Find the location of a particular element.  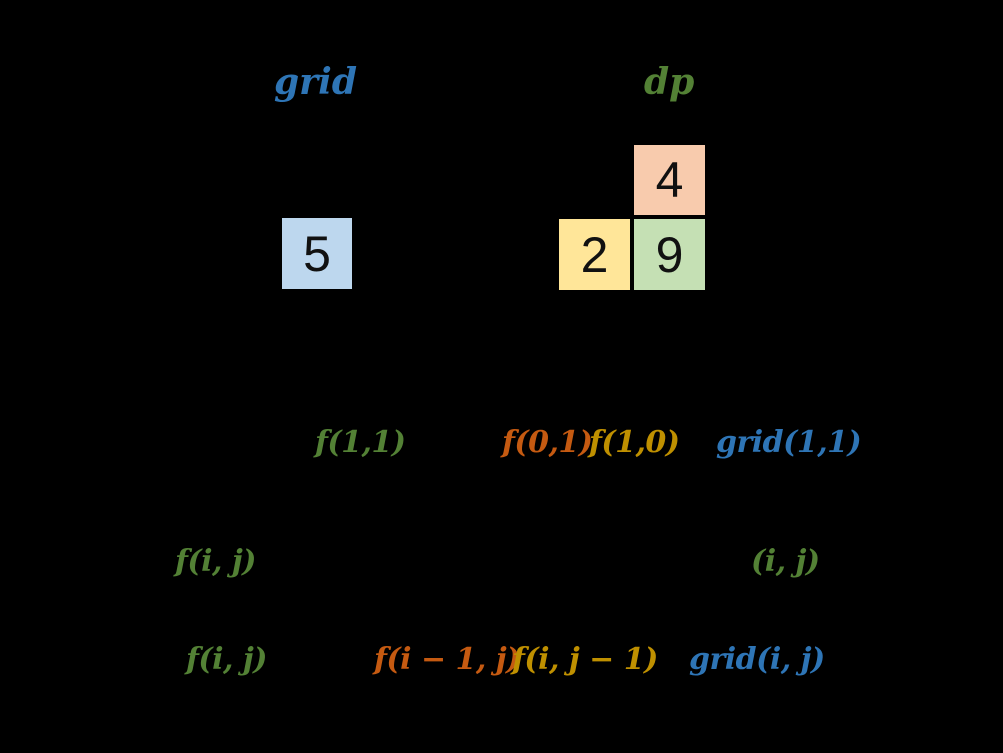

formula-f-i-j-minus-1: f(i, j − 1) is located at coordinates (585, 659).